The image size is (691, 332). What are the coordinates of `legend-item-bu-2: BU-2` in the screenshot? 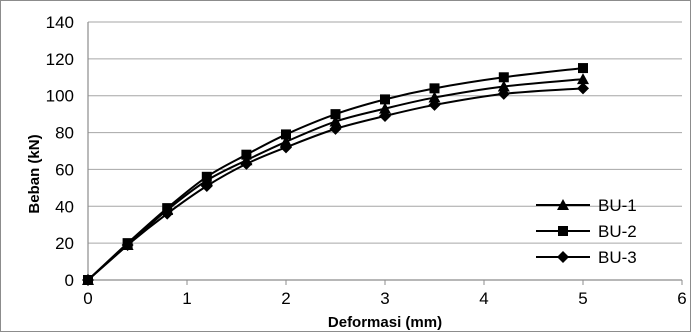 It's located at (586, 231).